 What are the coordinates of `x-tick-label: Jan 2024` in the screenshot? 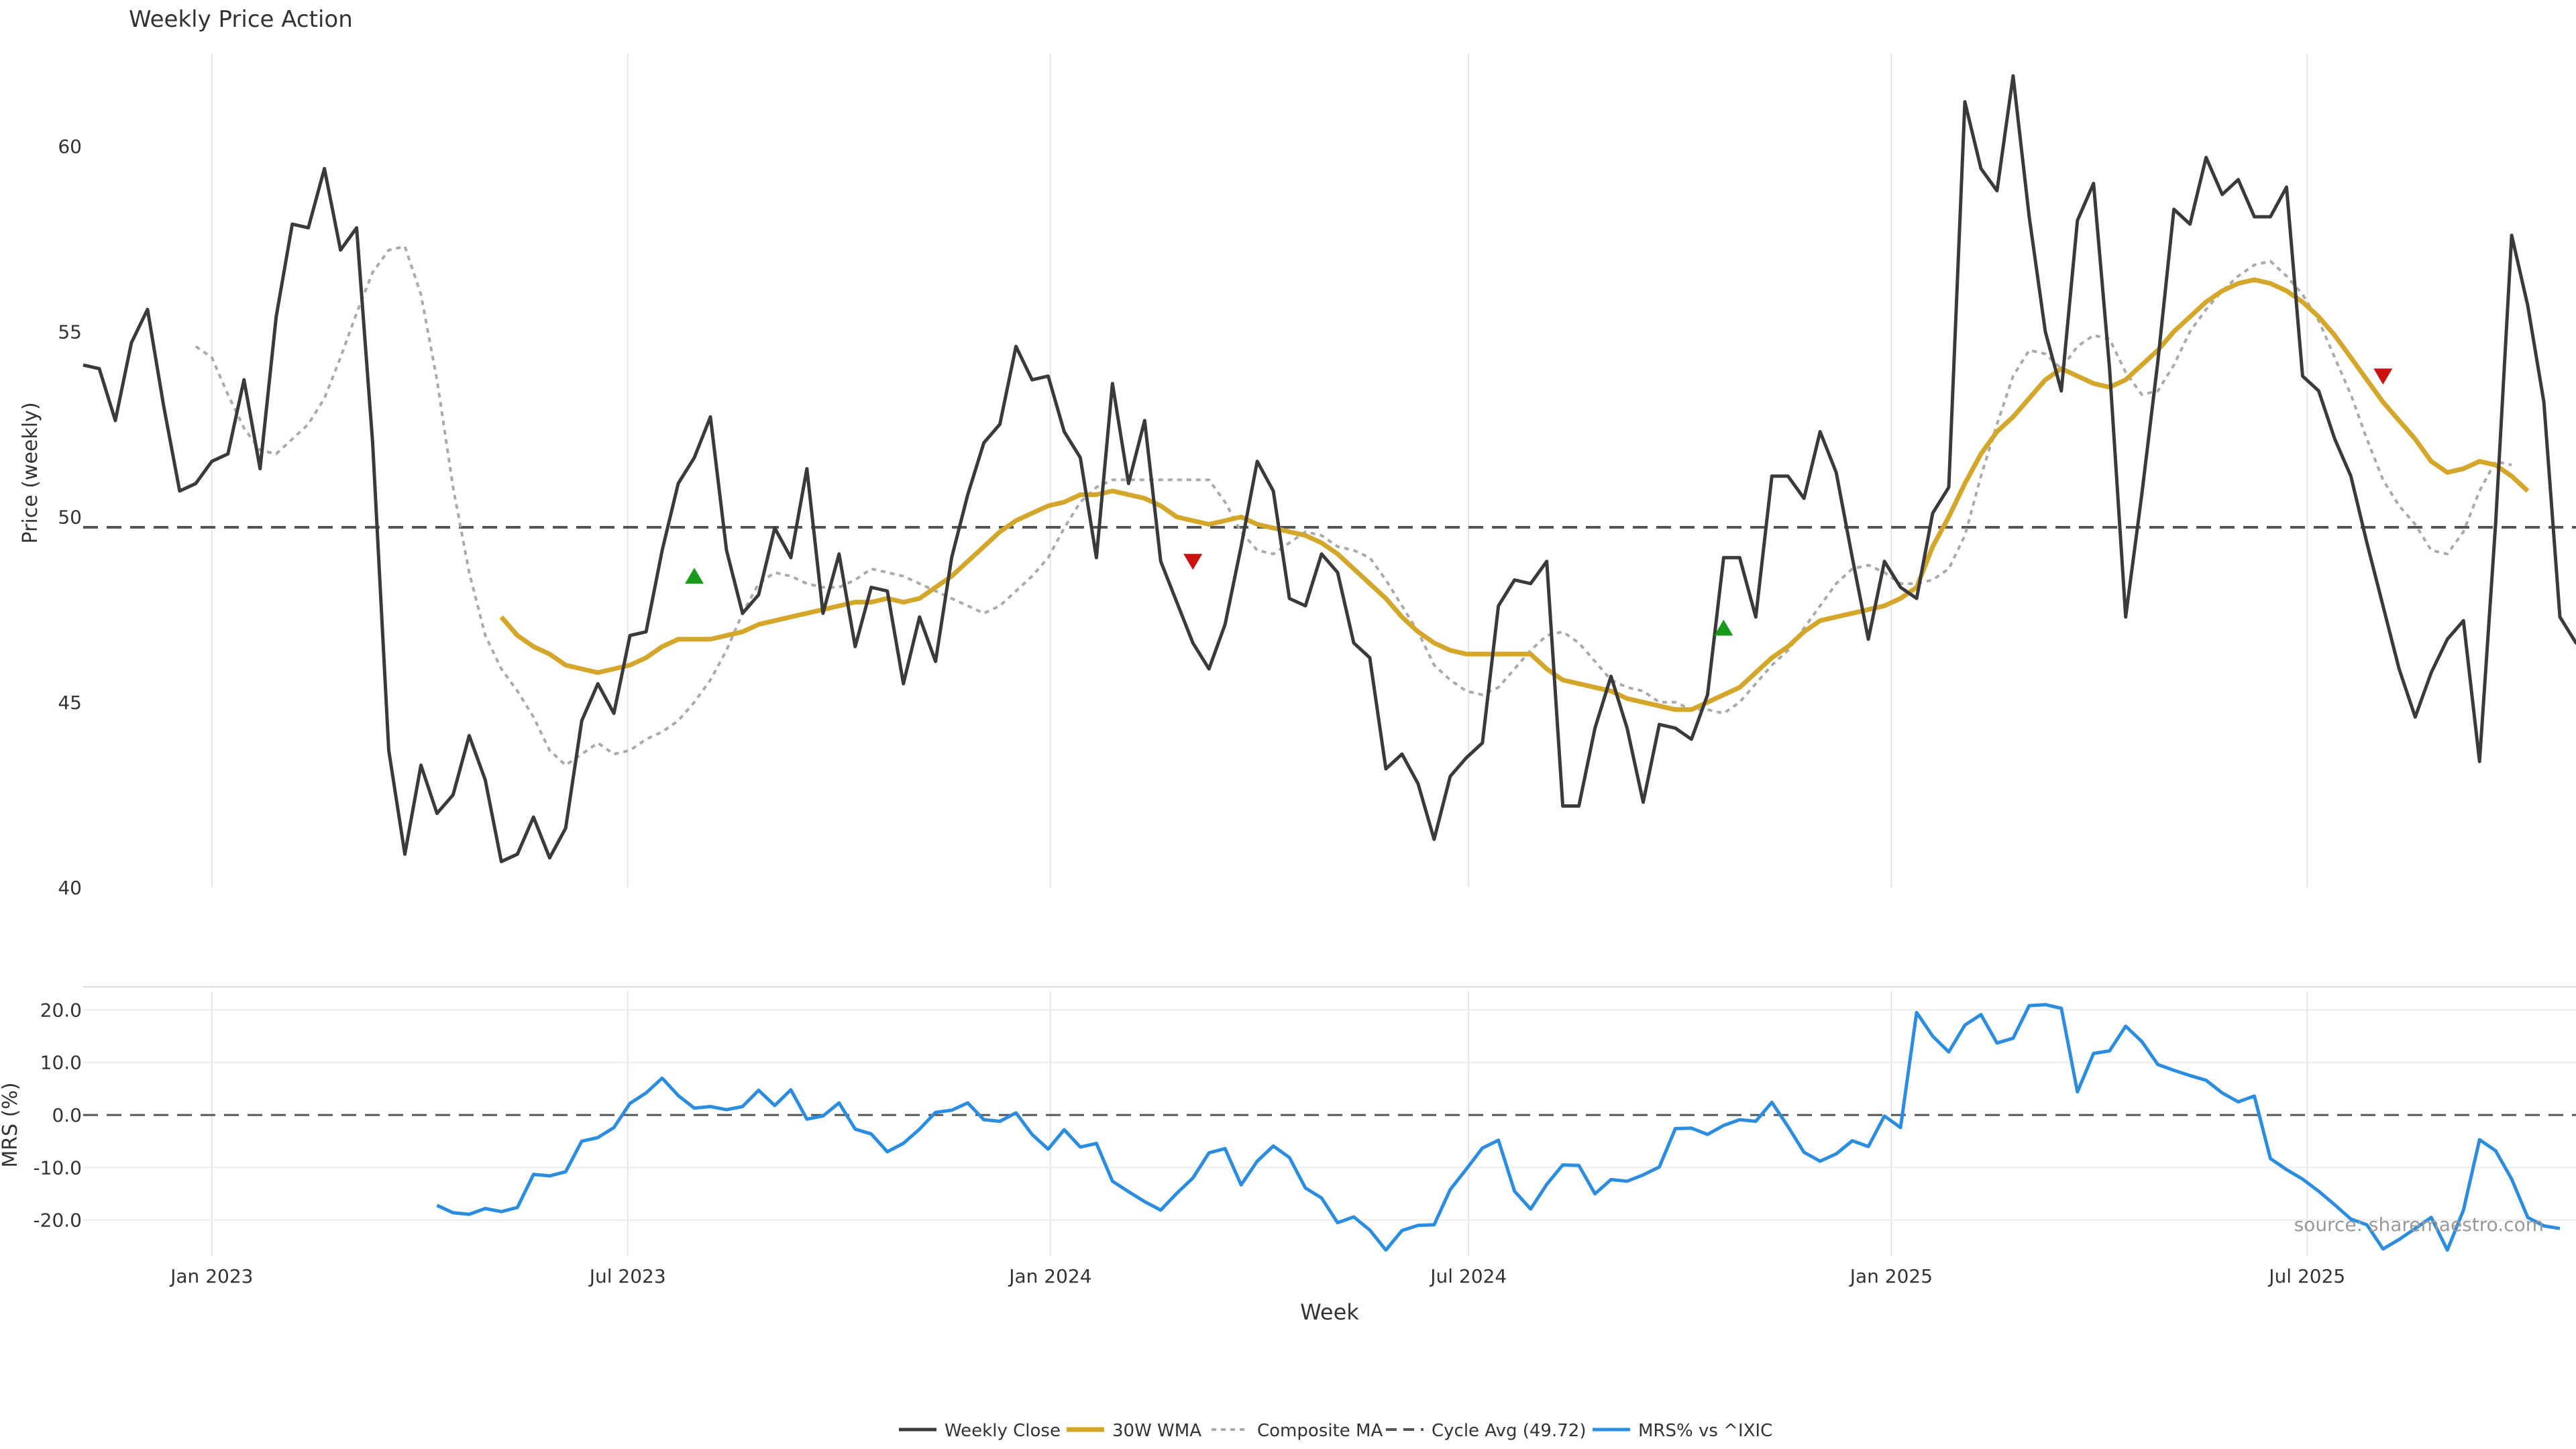 It's located at (1049, 1276).